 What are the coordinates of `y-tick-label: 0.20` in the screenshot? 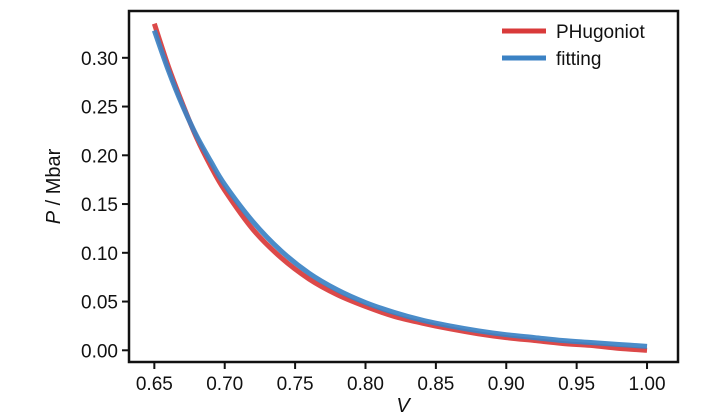 It's located at (99, 156).